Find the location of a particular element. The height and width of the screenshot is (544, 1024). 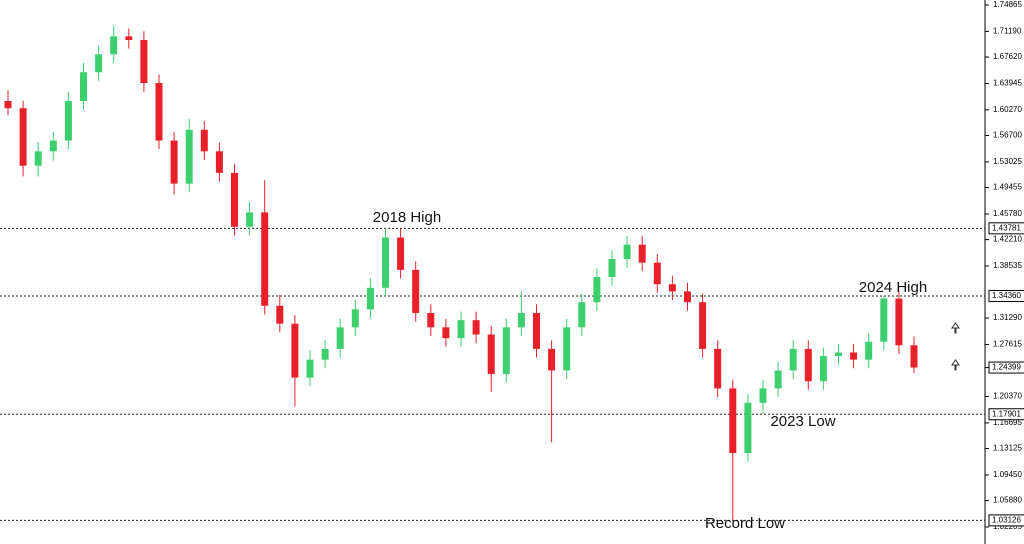

annotation: 2023 Low is located at coordinates (802, 421).